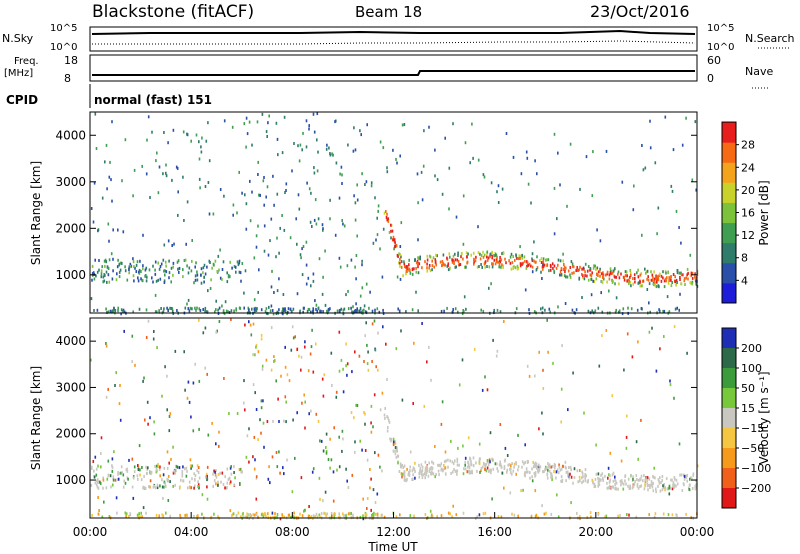 This screenshot has width=800, height=554. I want to click on colorbar-swatch, so click(729, 498).